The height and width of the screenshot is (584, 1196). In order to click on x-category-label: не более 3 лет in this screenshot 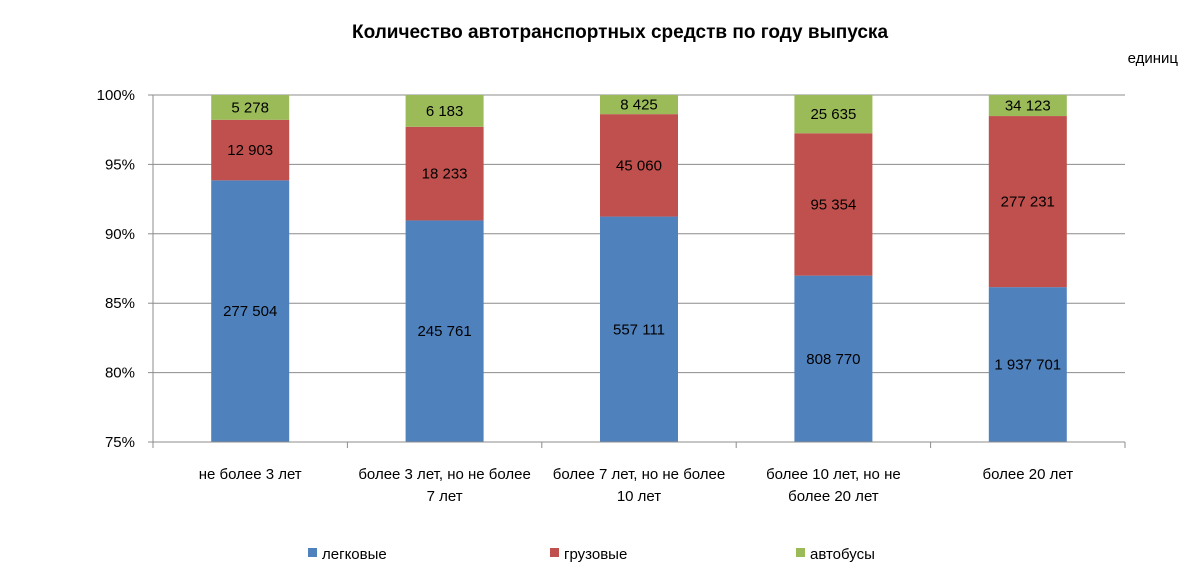, I will do `click(250, 474)`.